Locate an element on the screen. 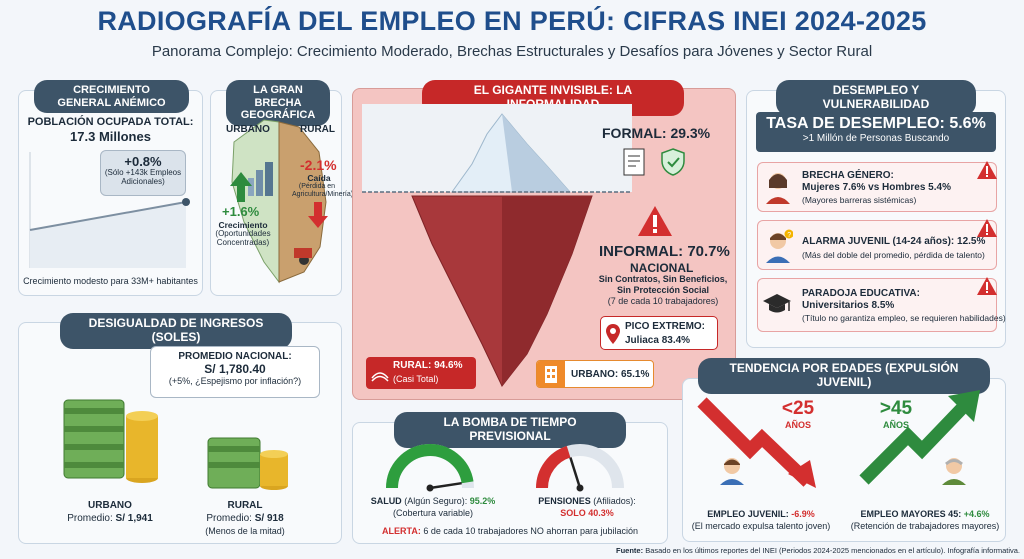 The height and width of the screenshot is (559, 1024). informal-urban-label: URBANO: 65.1% is located at coordinates (610, 374).